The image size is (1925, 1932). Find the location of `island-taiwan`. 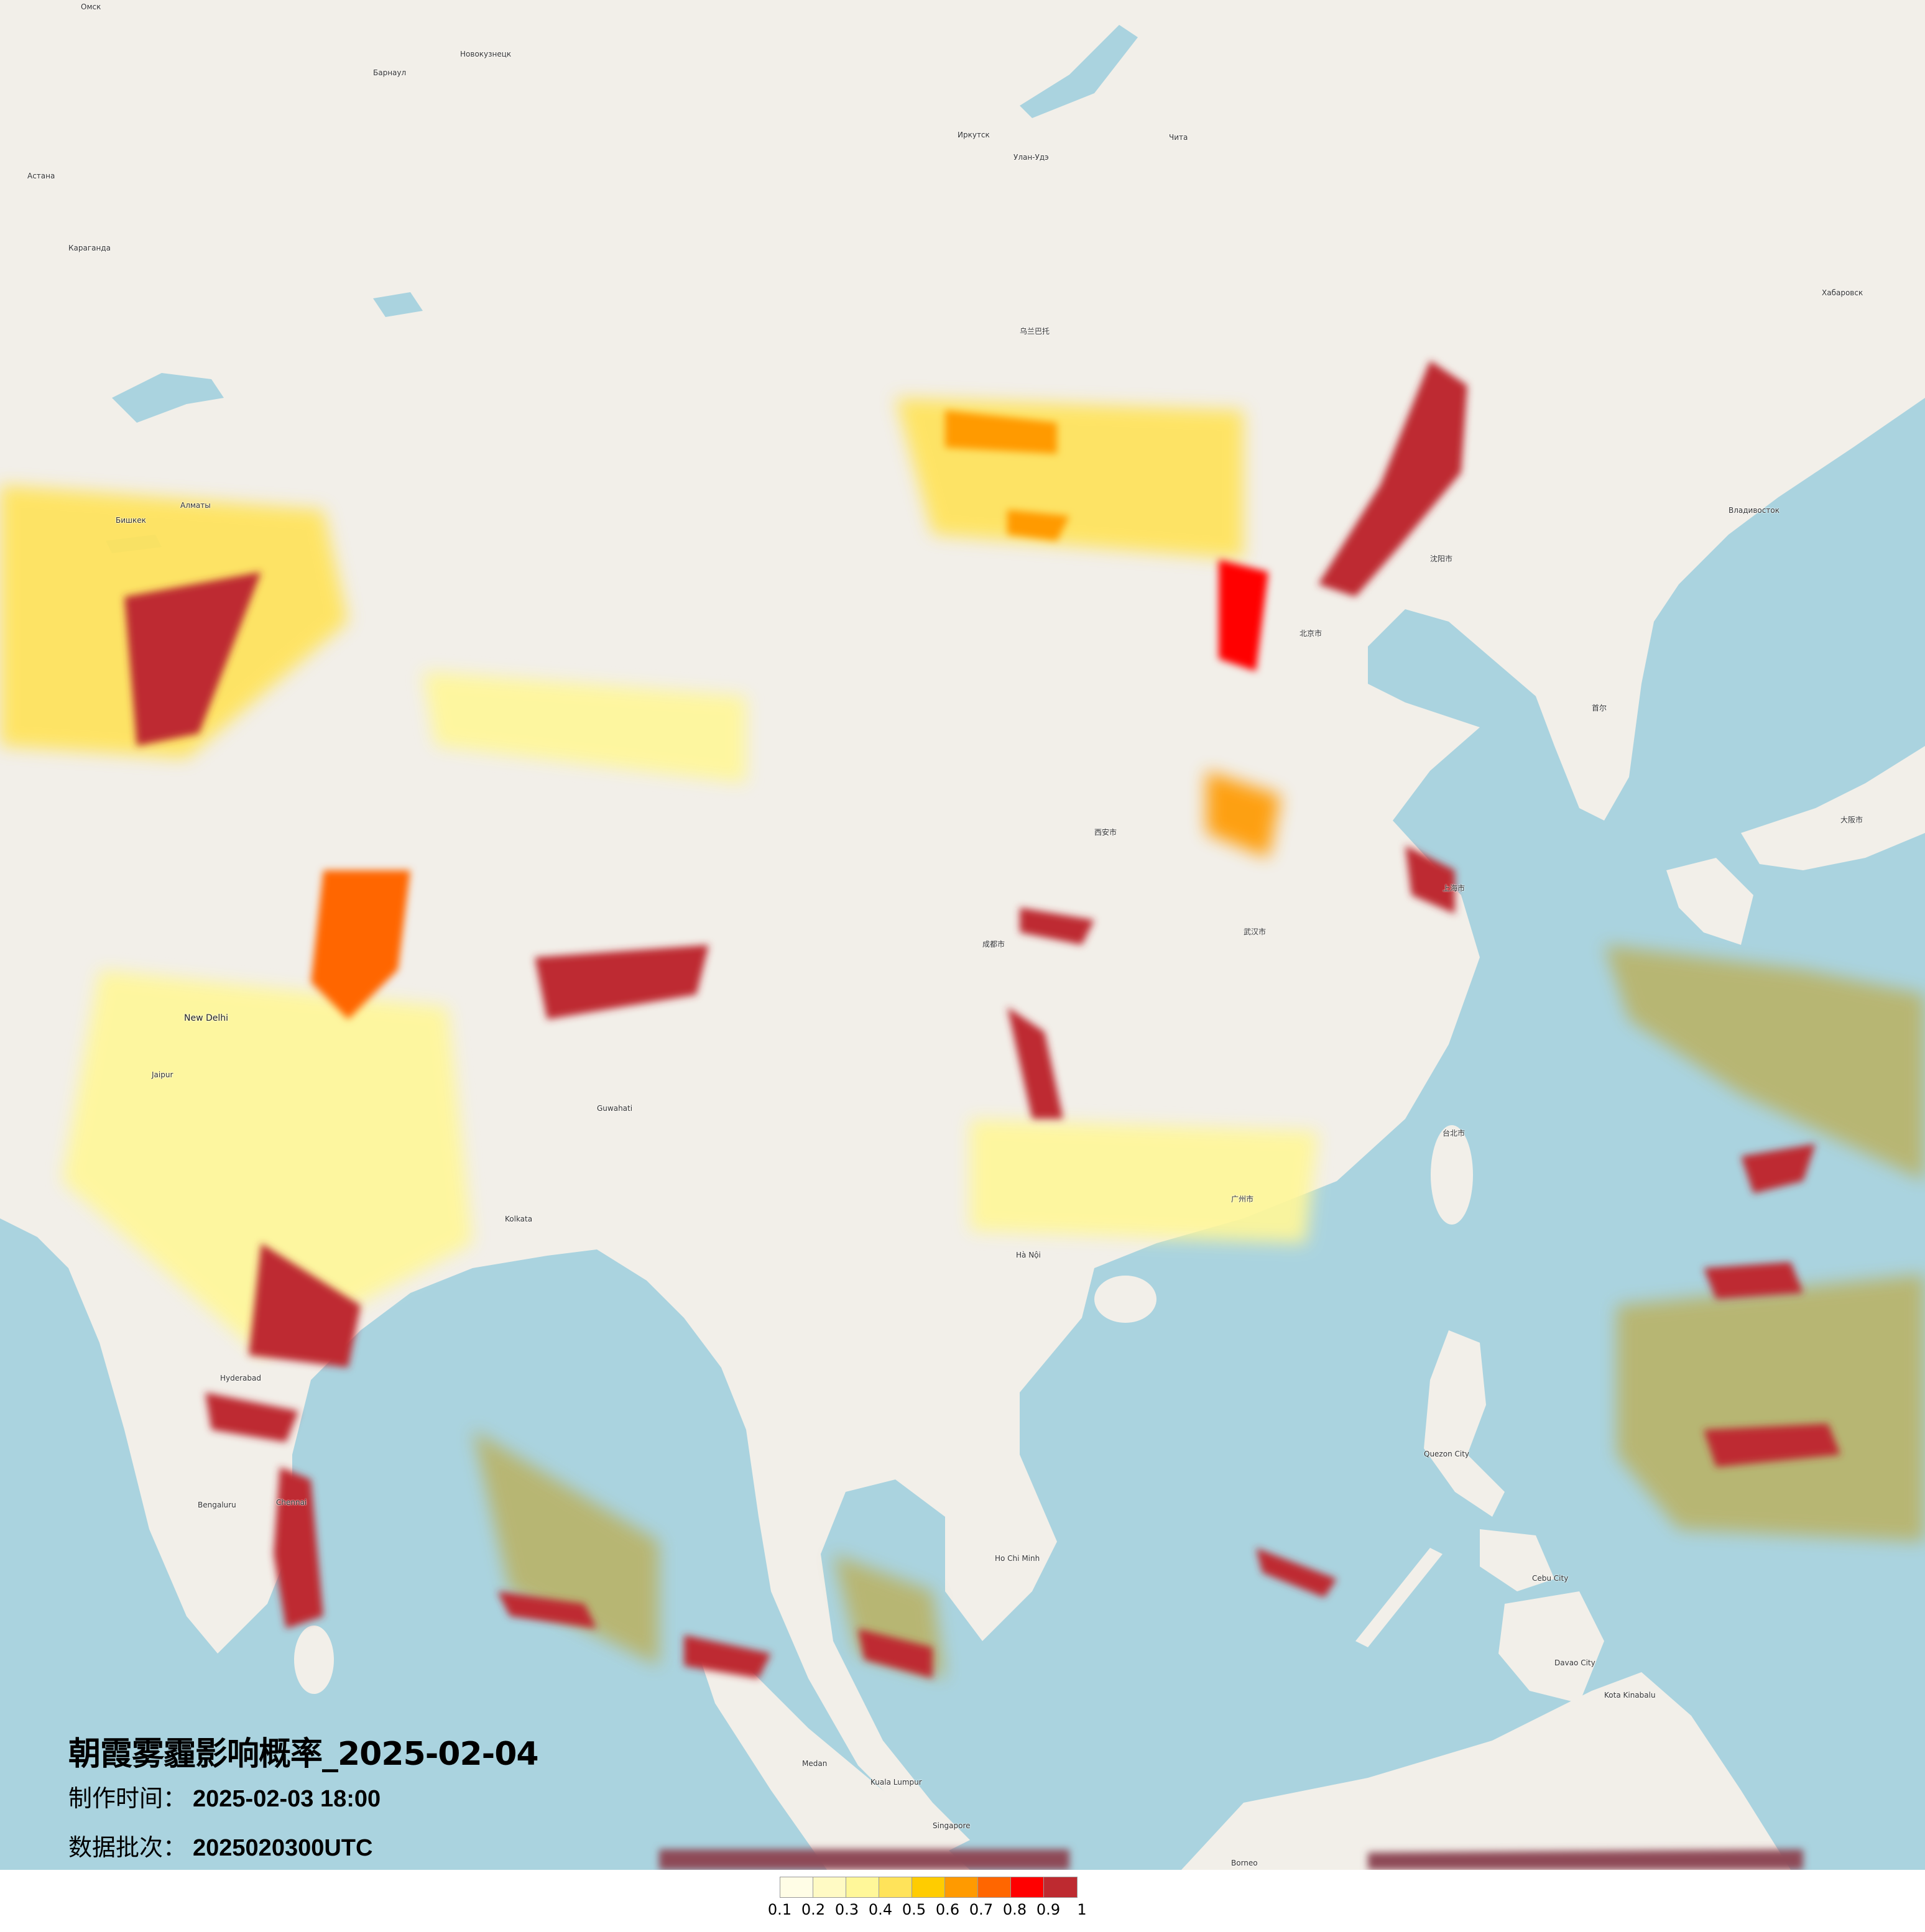

island-taiwan is located at coordinates (1452, 1175).